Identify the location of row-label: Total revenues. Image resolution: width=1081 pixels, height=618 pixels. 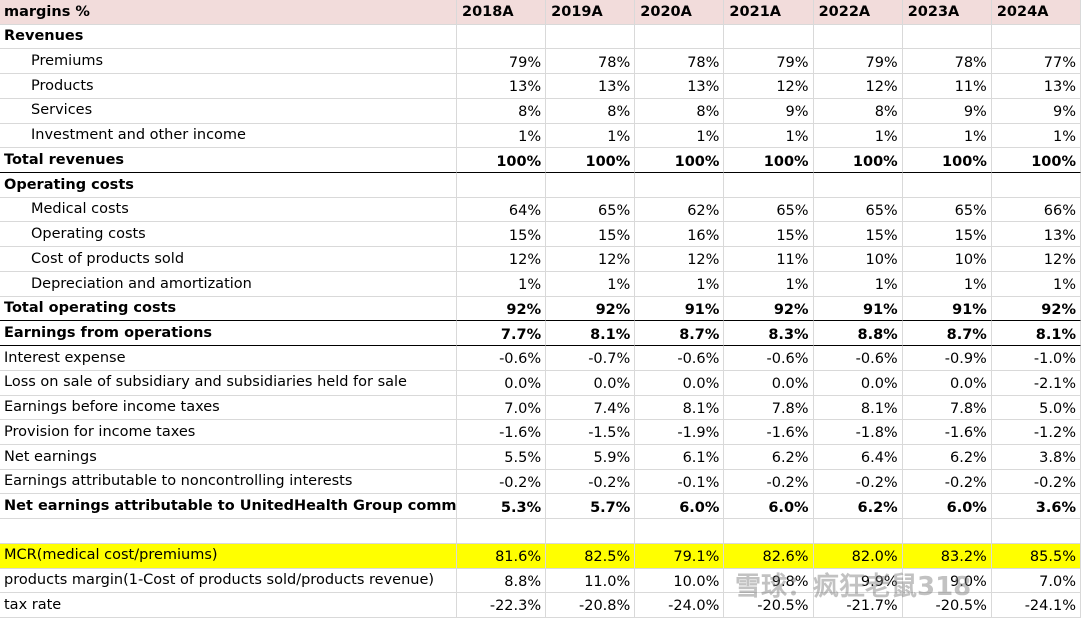
(228, 161).